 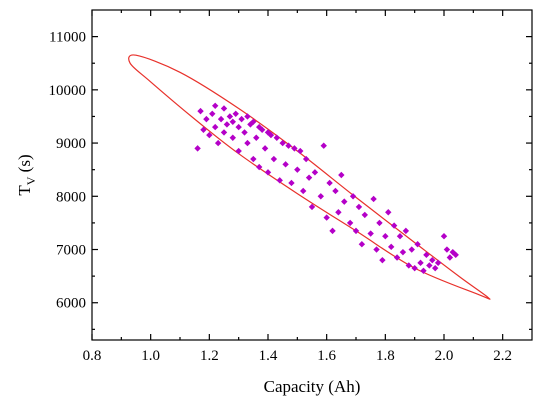 What do you see at coordinates (71, 197) in the screenshot?
I see `y-tick-label: 8000` at bounding box center [71, 197].